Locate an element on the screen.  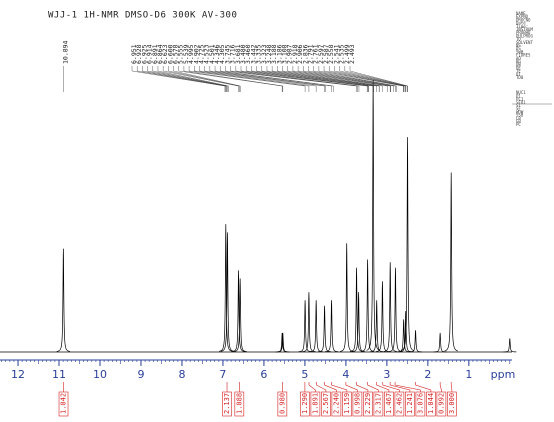
peak-label: 3.442 is located at coordinates (253, 54).